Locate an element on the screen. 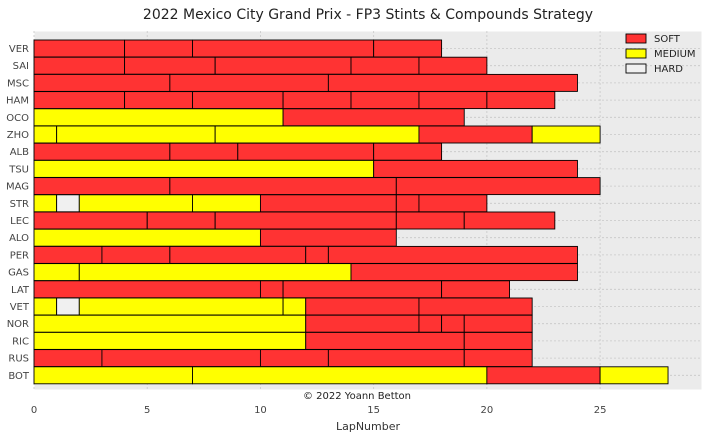  legend-swatch-soft is located at coordinates (636, 38).